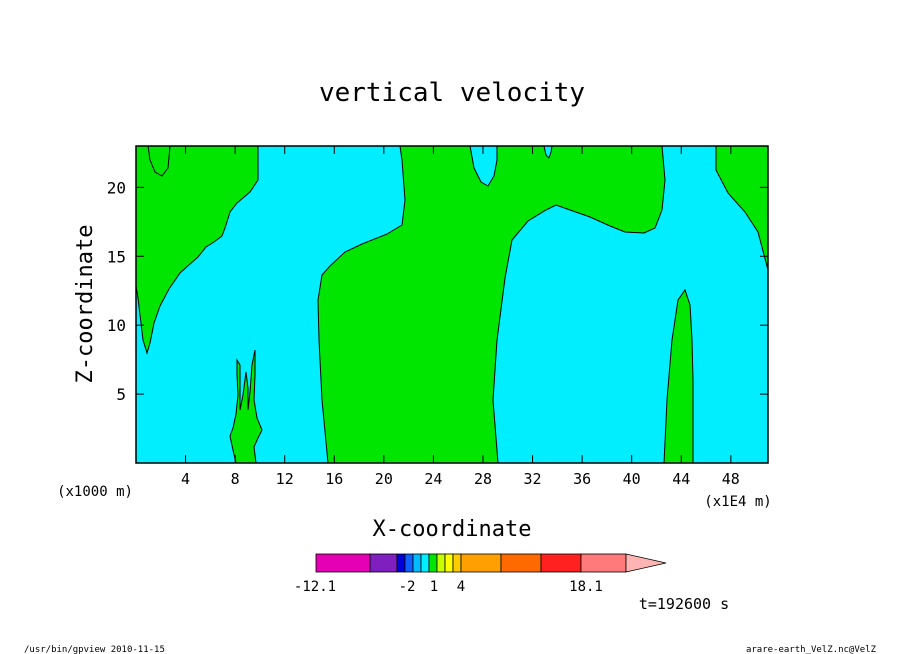 The image size is (904, 654). What do you see at coordinates (483, 166) in the screenshot?
I see `contour-region-negative-top-mid1` at bounding box center [483, 166].